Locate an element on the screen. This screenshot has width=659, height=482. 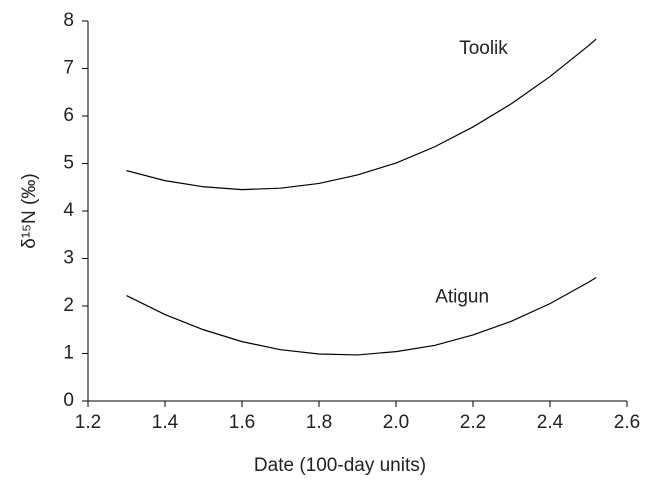
y-tick-label: 7 is located at coordinates (68, 68).